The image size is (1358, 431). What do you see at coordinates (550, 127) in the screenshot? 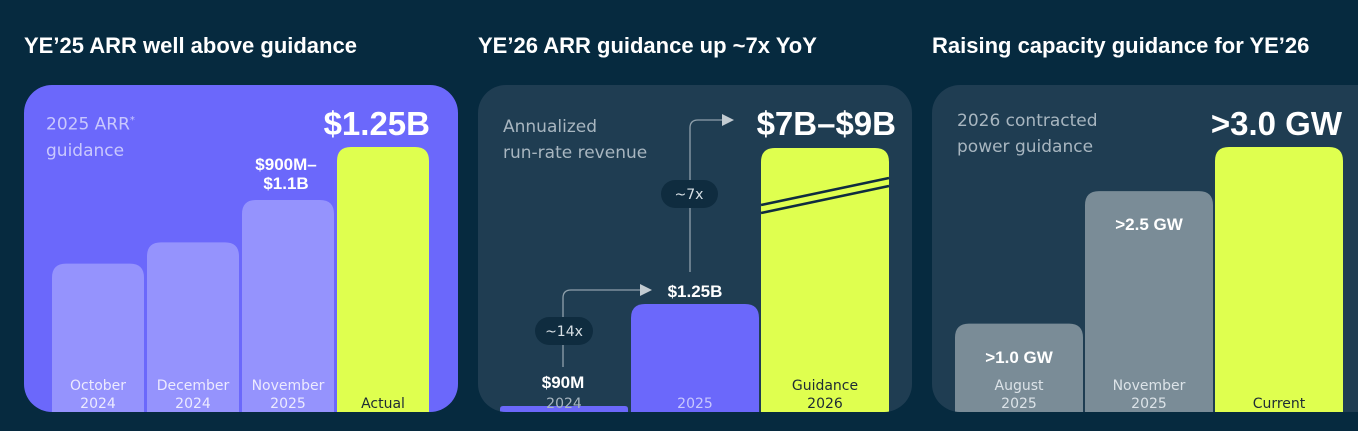
I see `chart2-label-line1: Annualized` at bounding box center [550, 127].